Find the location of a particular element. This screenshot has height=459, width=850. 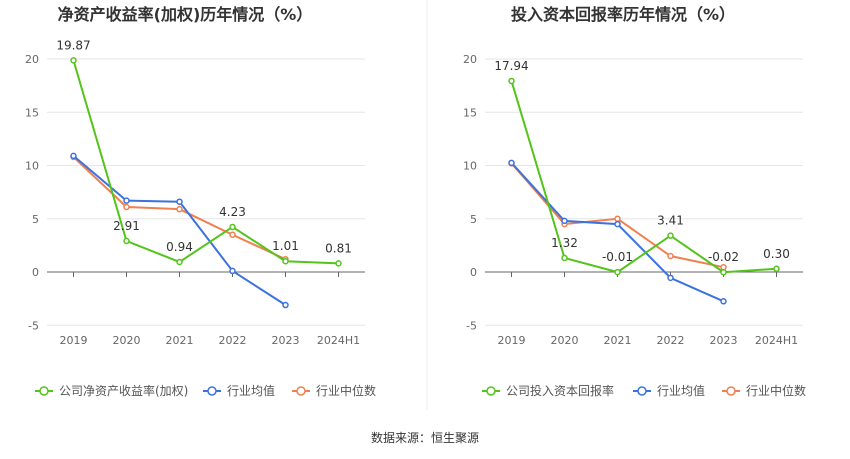

data-label: 19.87 is located at coordinates (73, 45).